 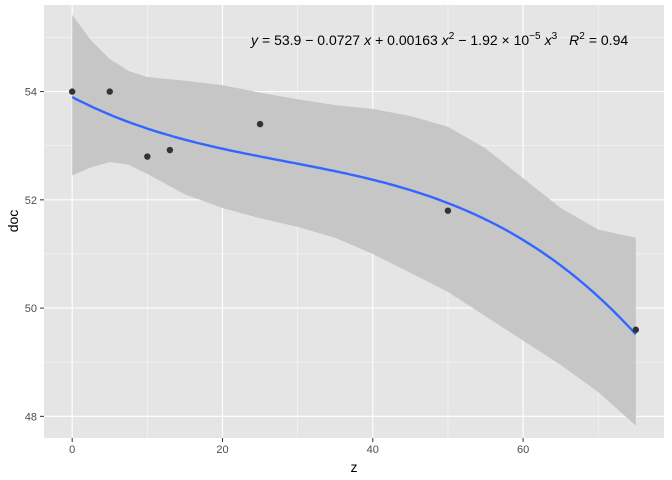 What do you see at coordinates (254, 40) in the screenshot?
I see `eq-y: y` at bounding box center [254, 40].